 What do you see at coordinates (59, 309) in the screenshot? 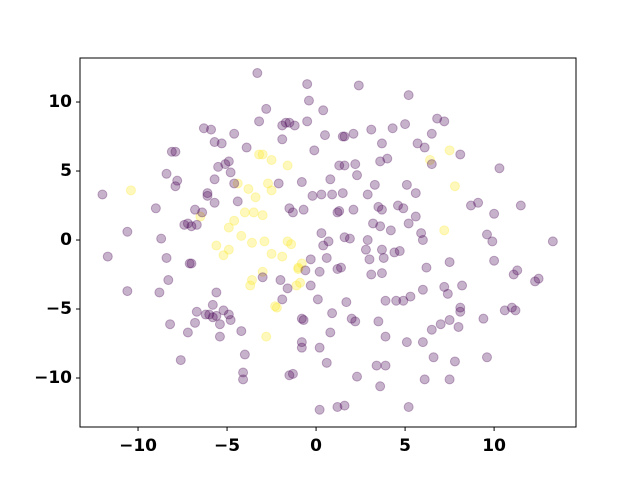
I see `y-tick-label: −5` at bounding box center [59, 309].